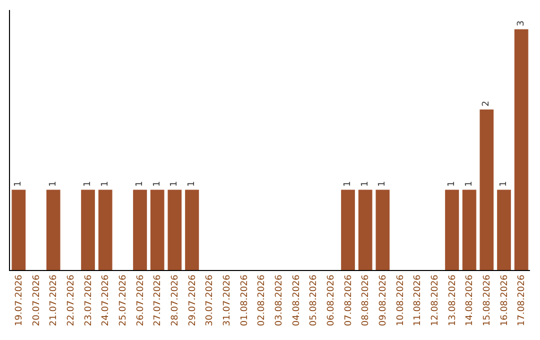 The height and width of the screenshot is (340, 540). I want to click on x-tick-label: 16.08.2026, so click(505, 300).